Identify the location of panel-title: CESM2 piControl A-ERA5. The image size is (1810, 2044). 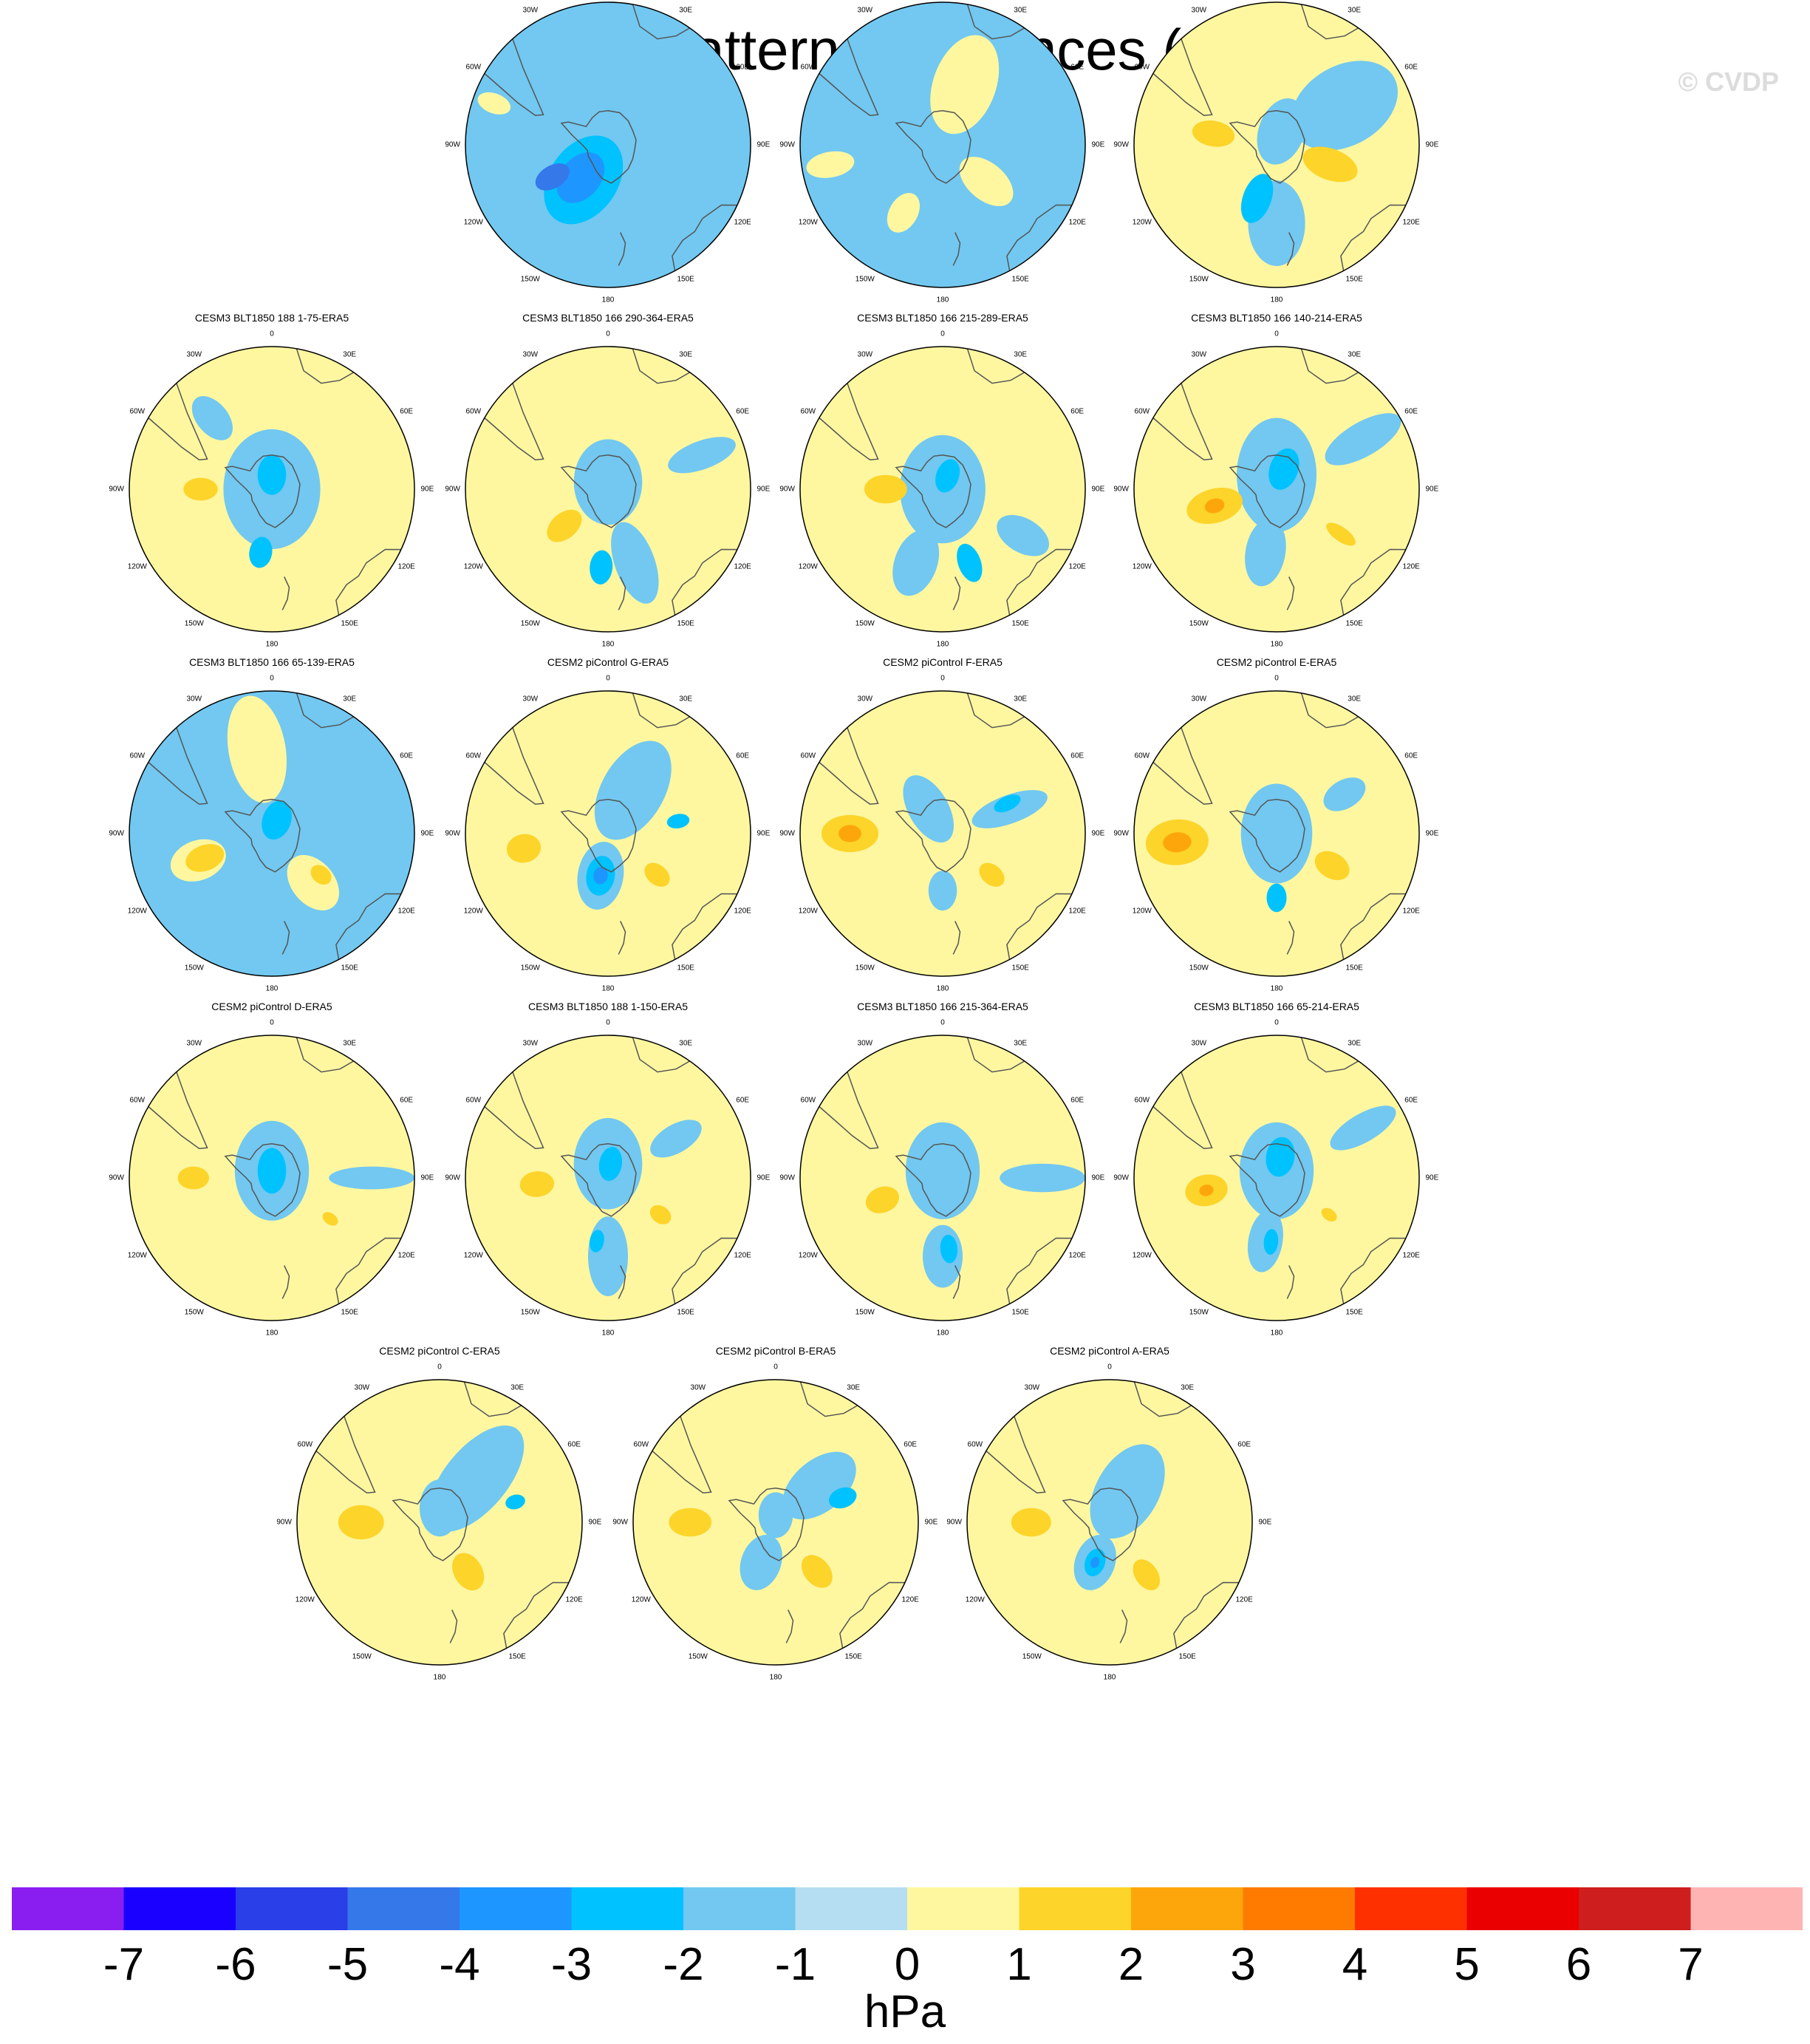
(1109, 1351).